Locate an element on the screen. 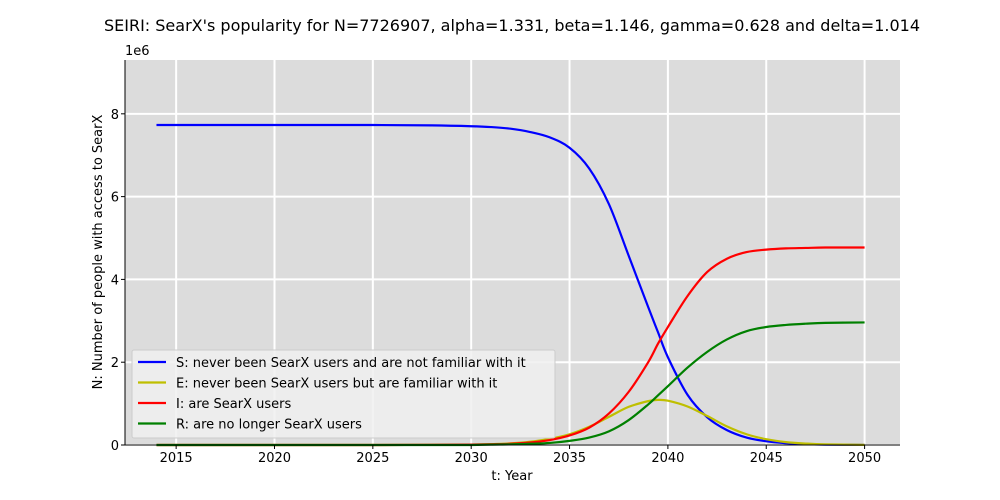  legend-entry-i: I: are SearX users is located at coordinates (214, 404).